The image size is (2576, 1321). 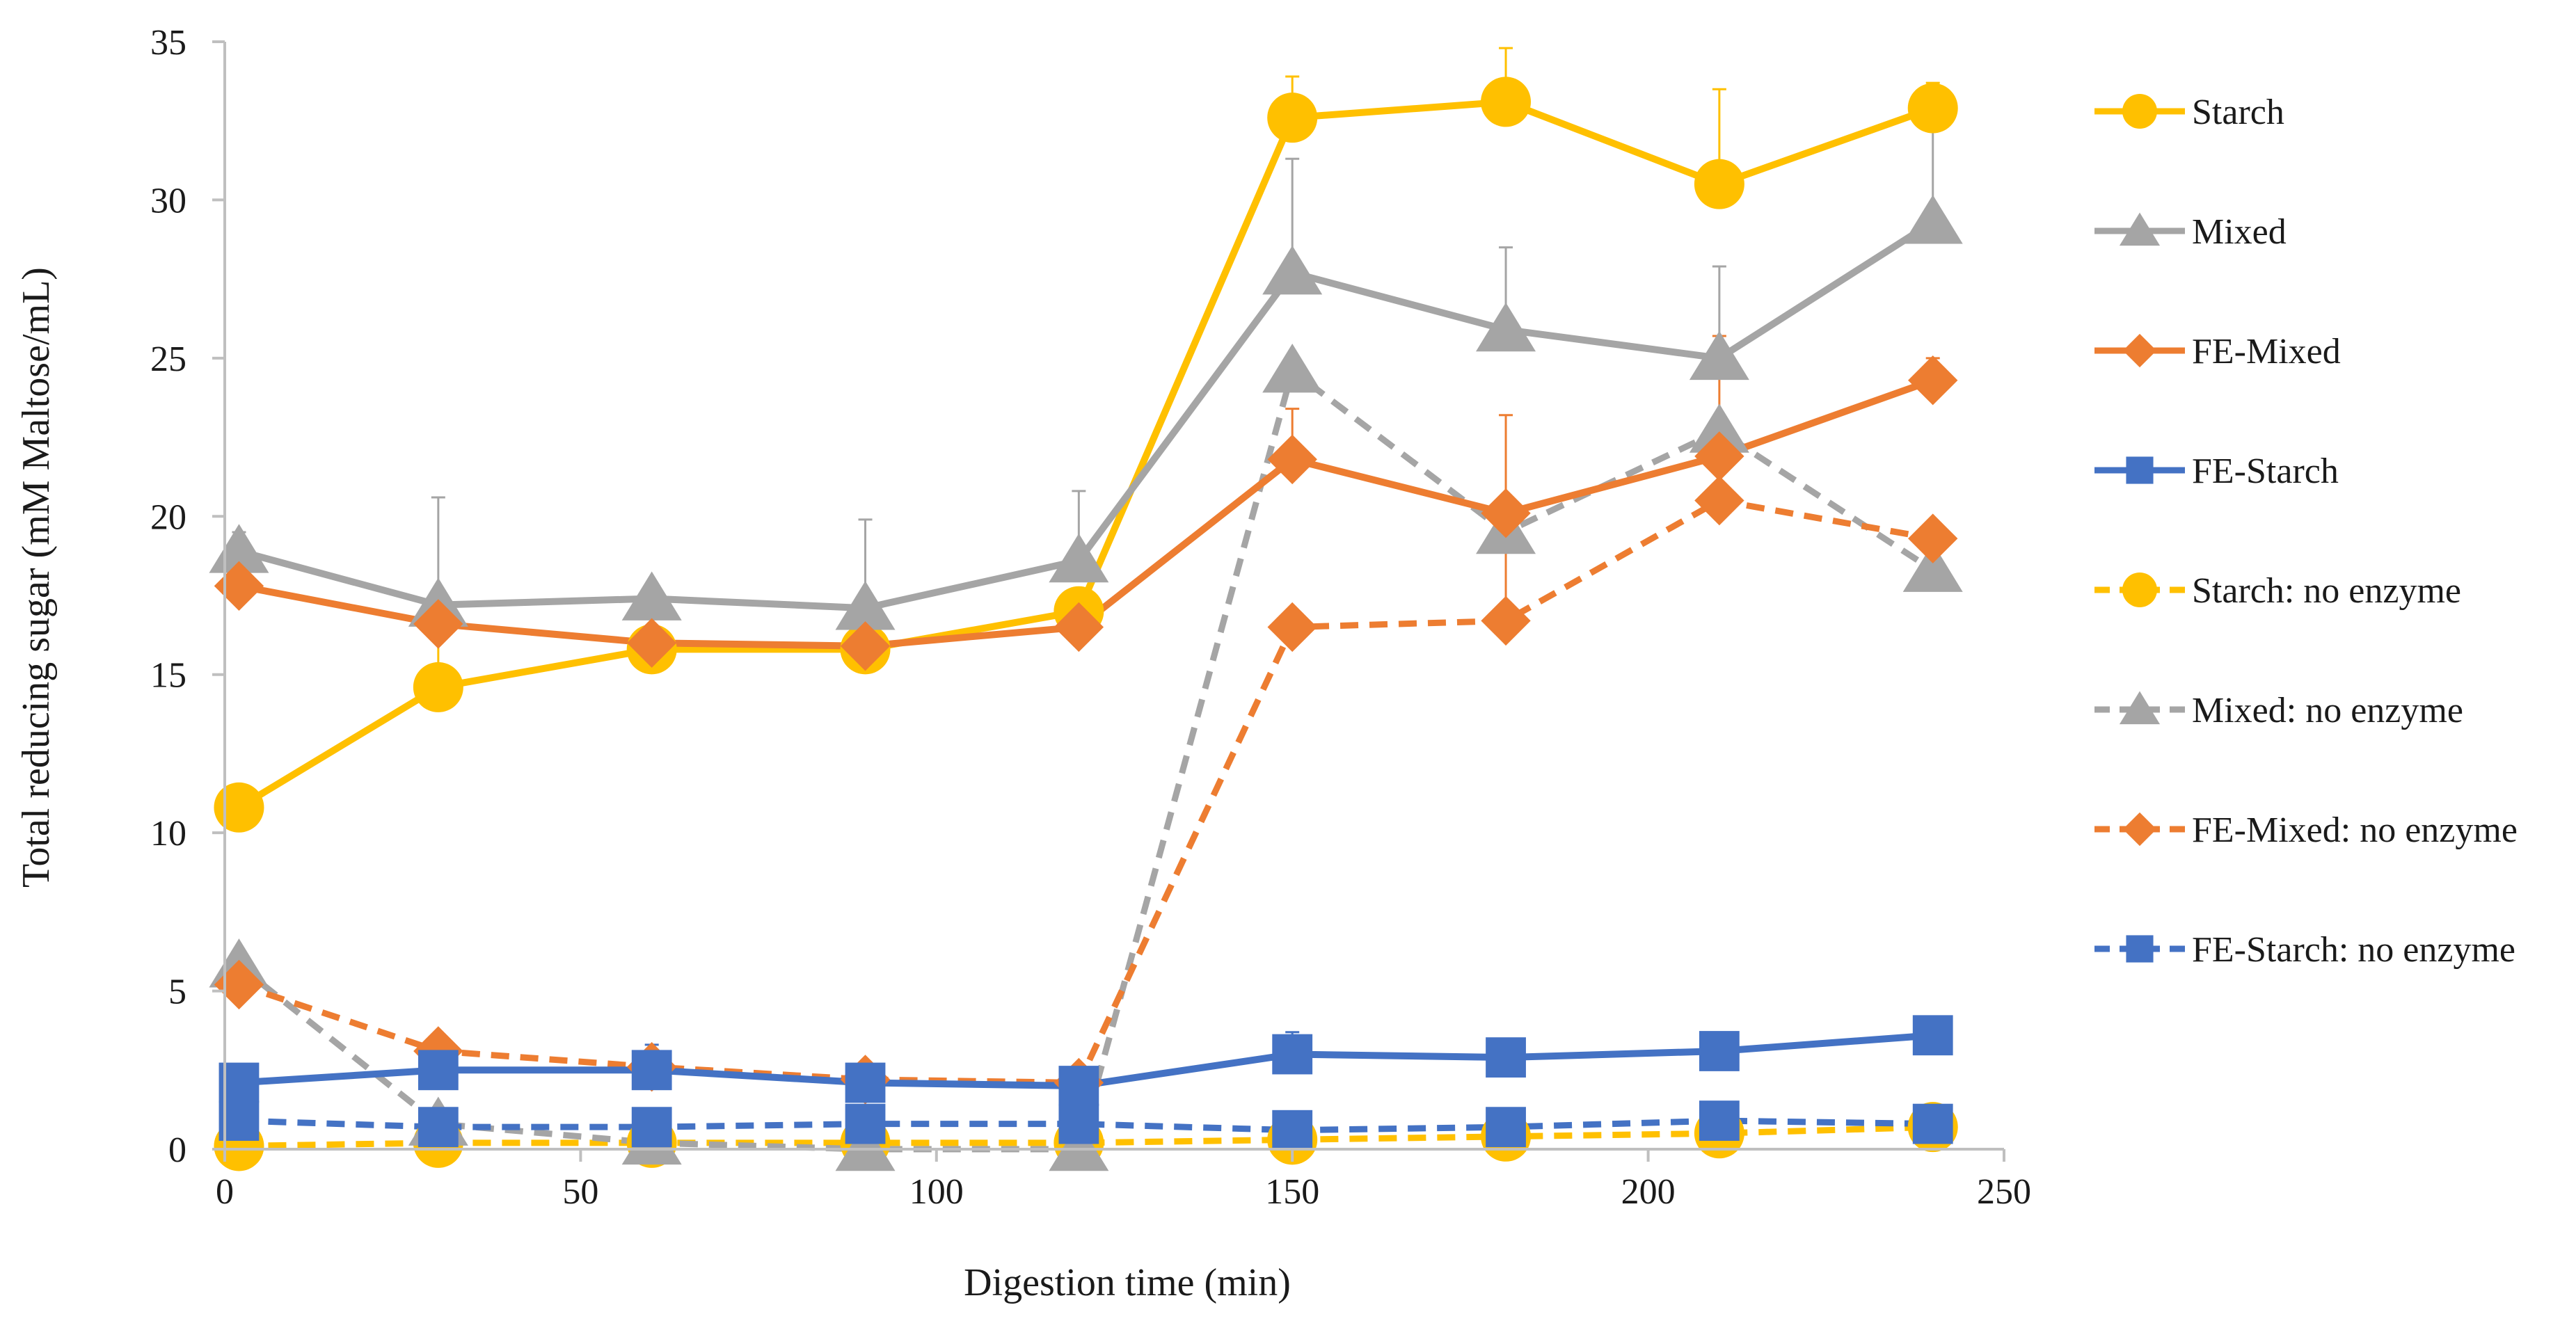 I want to click on legend-label-fe-mixed-no-enzyme: FE-Mixed: no enzyme, so click(x=2355, y=830).